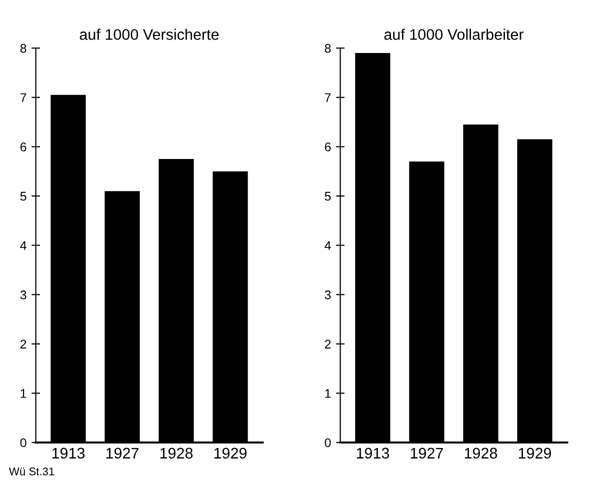 This screenshot has width=597, height=481. I want to click on chart-title: auf 1000 Versicherte, so click(149, 34).